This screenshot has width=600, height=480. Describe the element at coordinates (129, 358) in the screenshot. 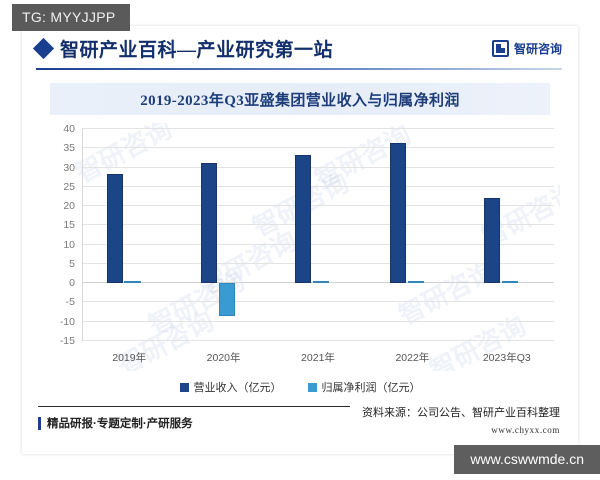

I see `x-axis-tick-label: 2019年` at that location.